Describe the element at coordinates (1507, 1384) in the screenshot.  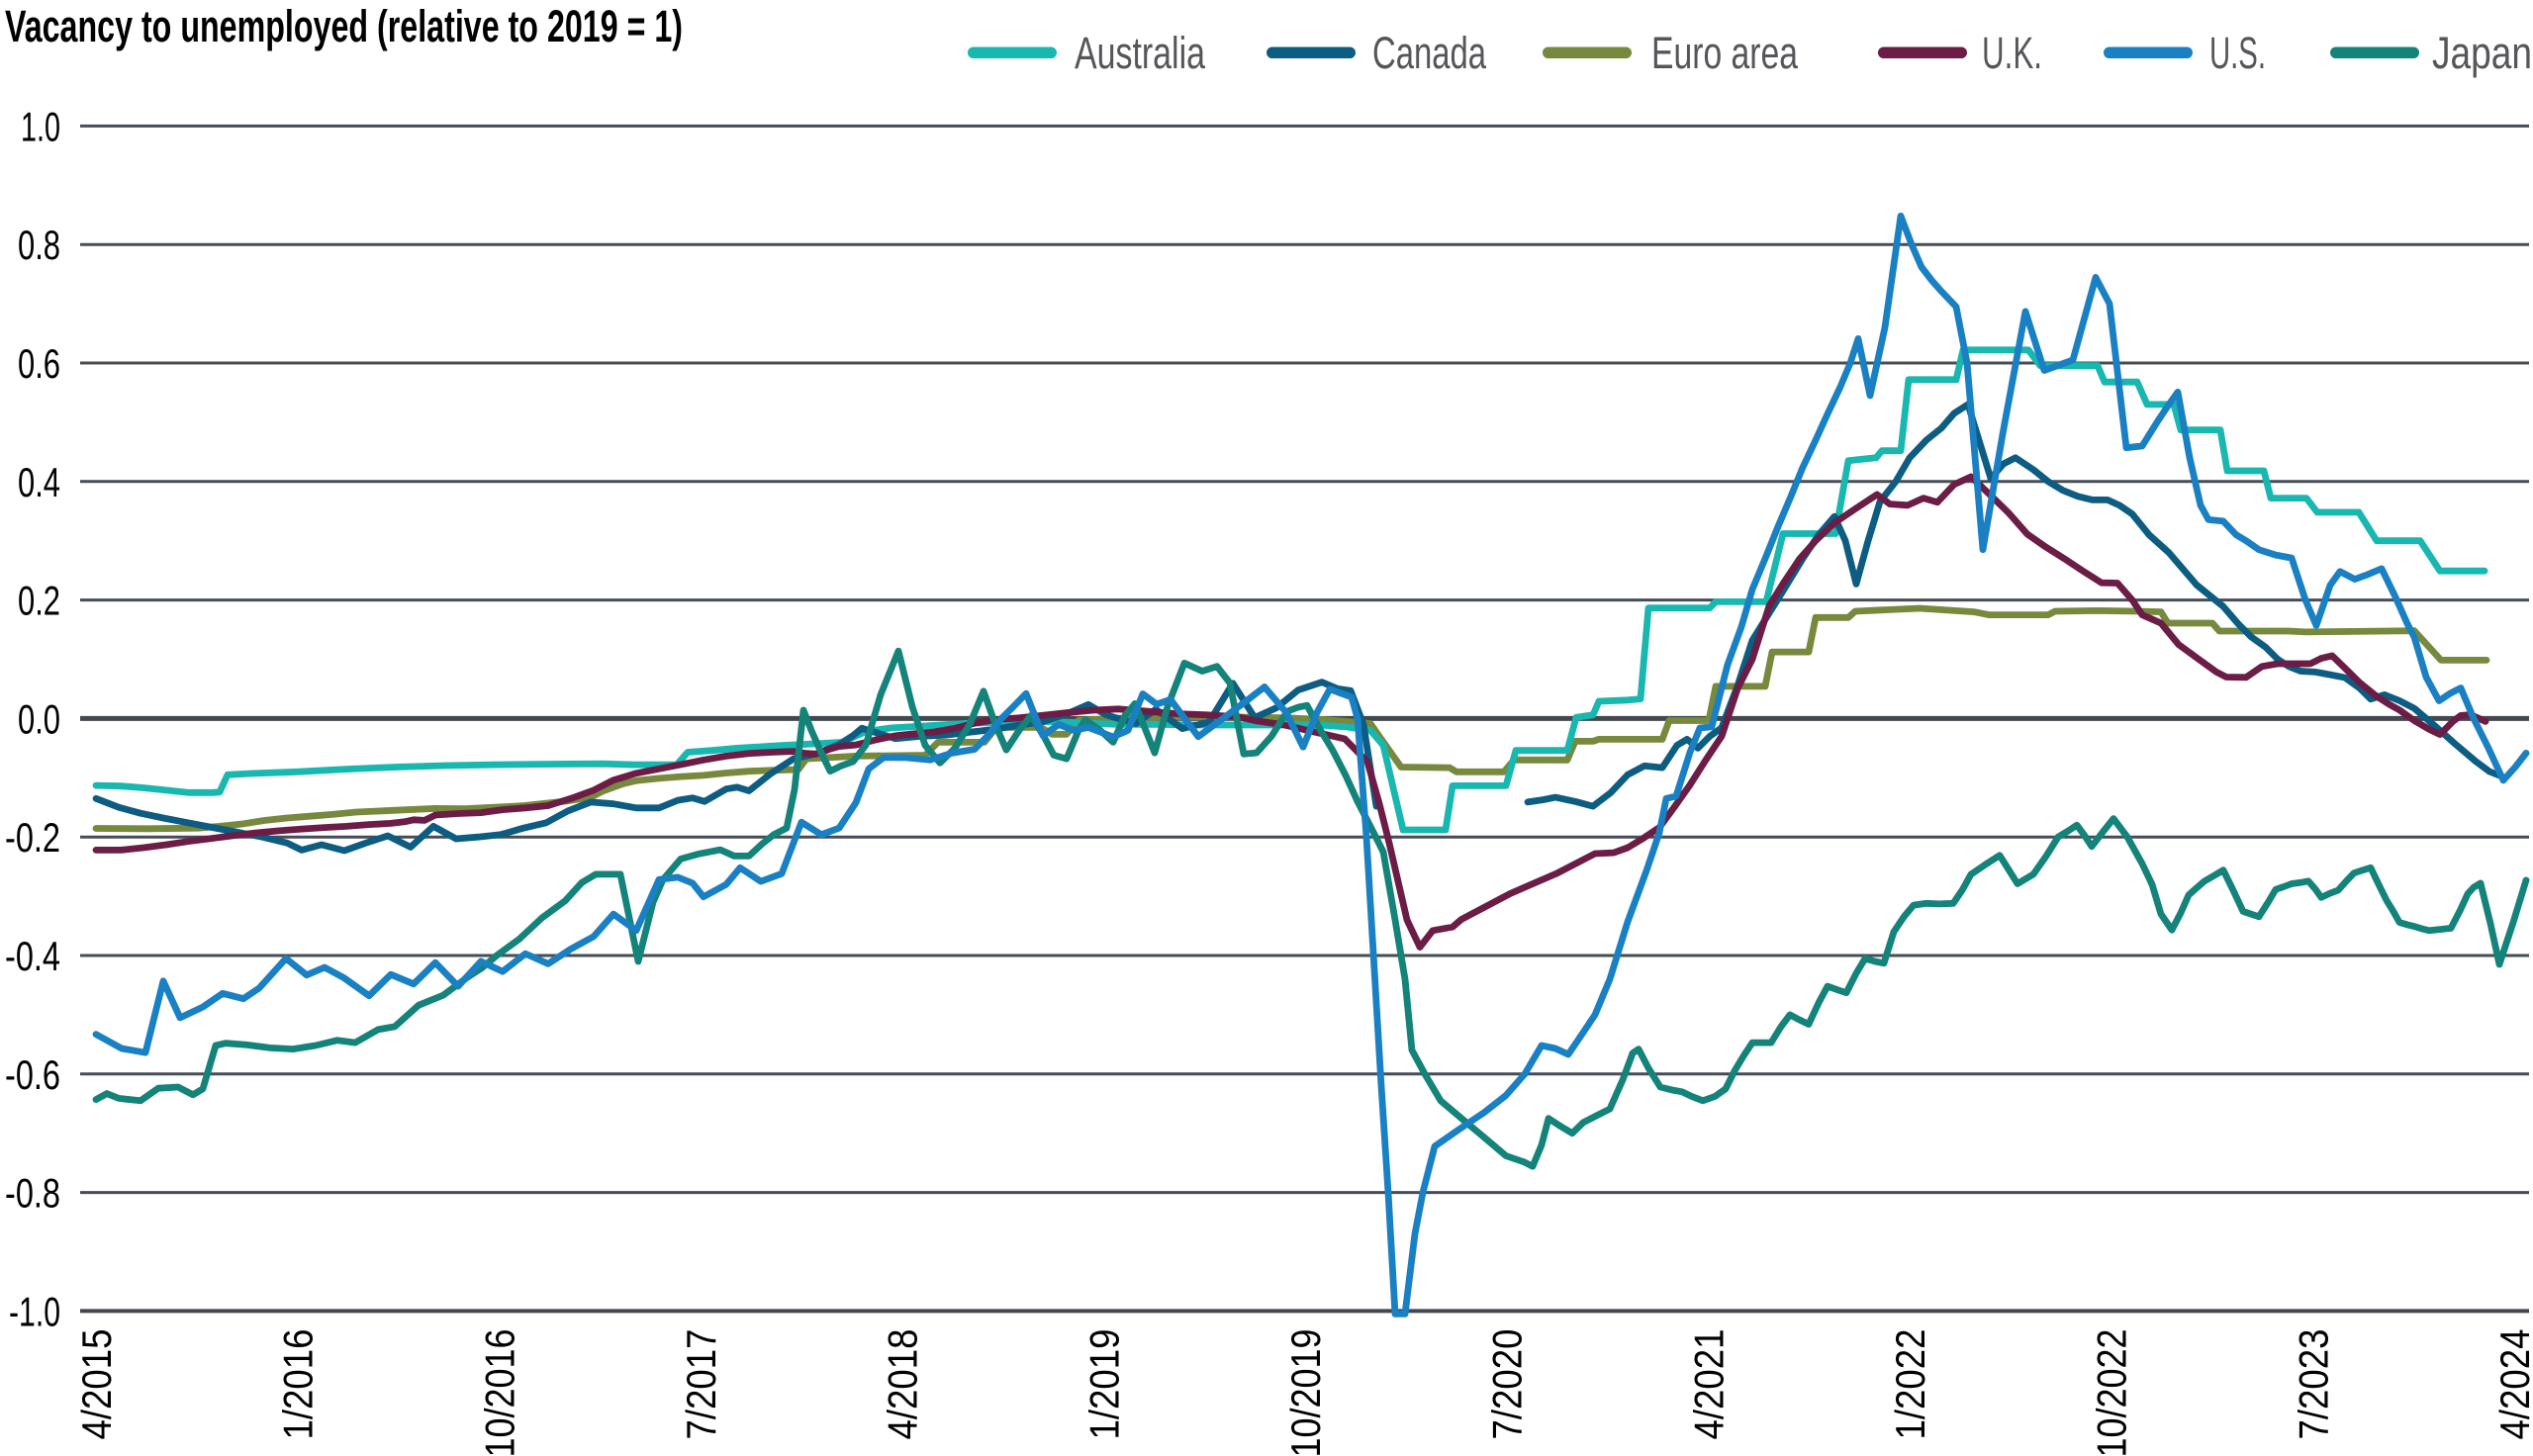
I see `svg-text: 7/2020` at that location.